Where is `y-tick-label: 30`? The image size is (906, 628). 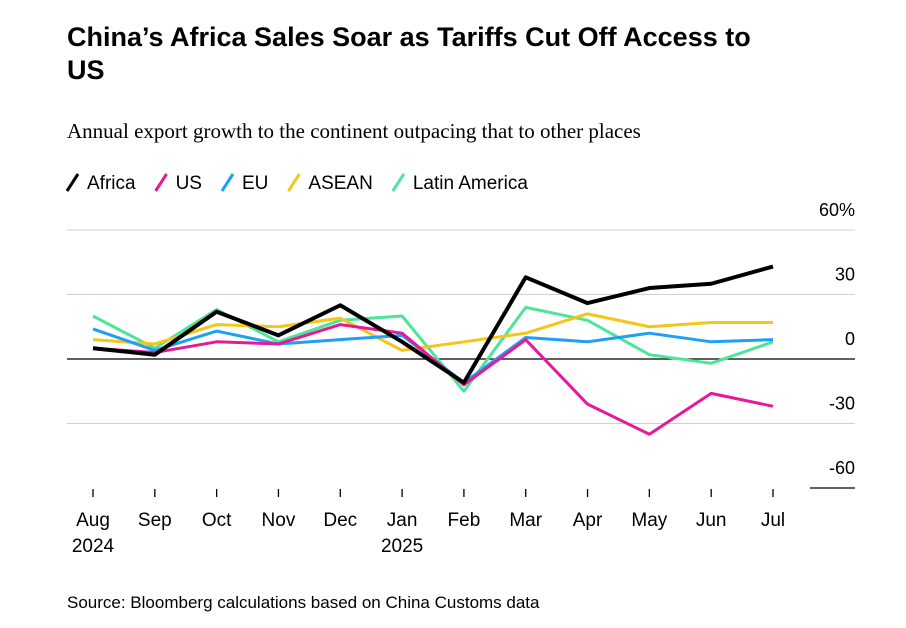 y-tick-label: 30 is located at coordinates (845, 275).